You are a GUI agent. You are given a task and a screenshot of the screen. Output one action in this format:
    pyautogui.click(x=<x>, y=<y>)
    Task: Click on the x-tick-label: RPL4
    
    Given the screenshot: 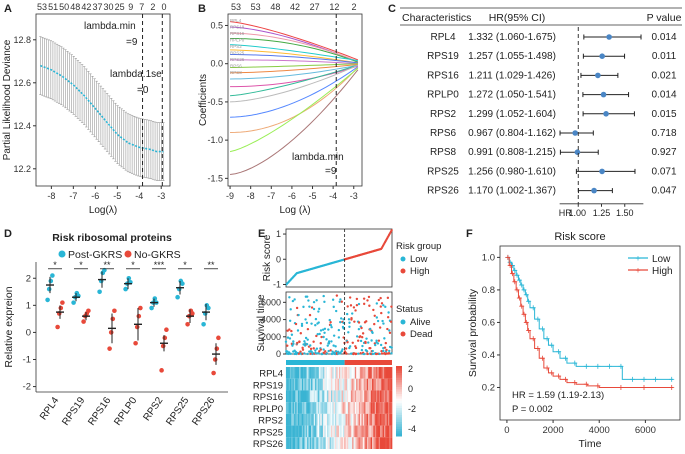 What is the action you would take?
    pyautogui.click(x=50, y=408)
    